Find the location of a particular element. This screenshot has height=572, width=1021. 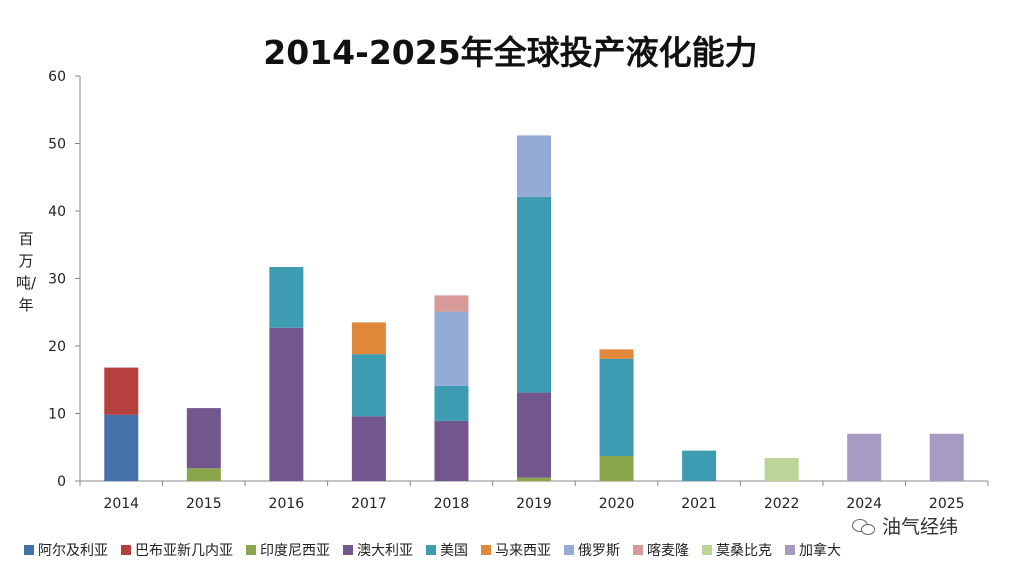

x-tick-label: 2022 is located at coordinates (782, 504).